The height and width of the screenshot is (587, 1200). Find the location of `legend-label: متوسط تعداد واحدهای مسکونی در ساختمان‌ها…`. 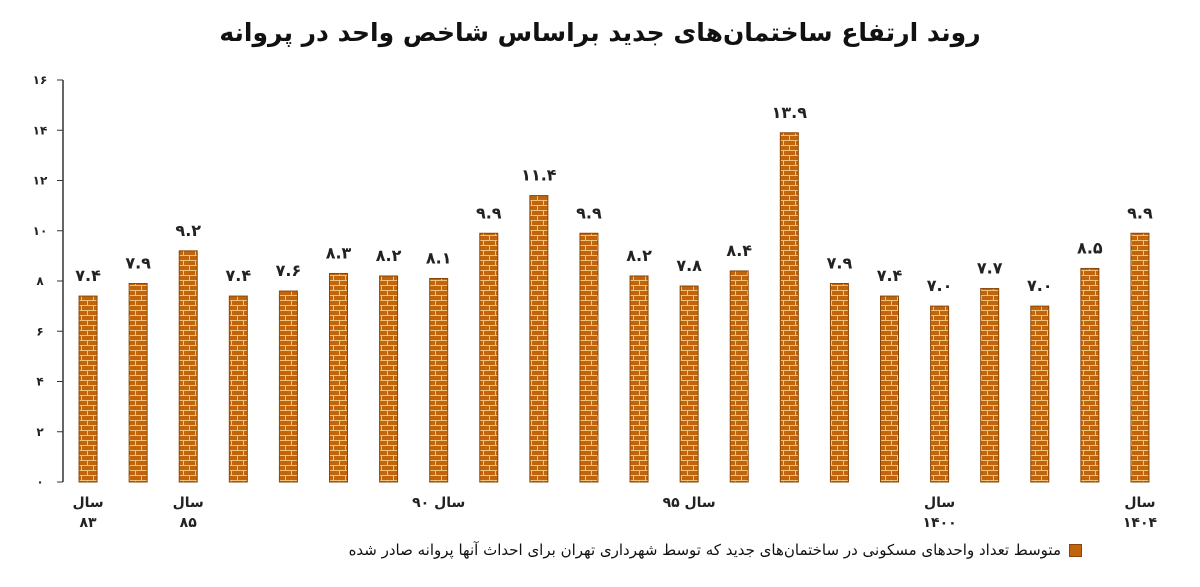

legend-label: متوسط تعداد واحدهای مسکونی در ساختمان‌ها… is located at coordinates (704, 550).